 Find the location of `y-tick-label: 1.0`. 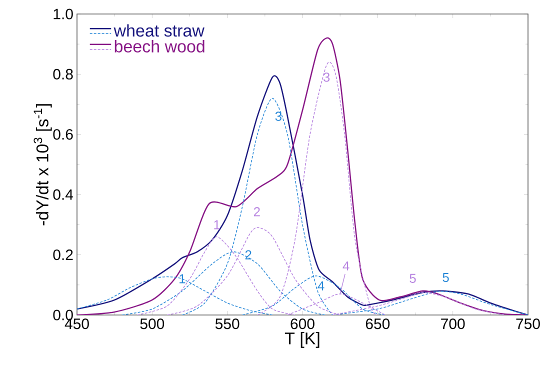

y-tick-label: 1.0 is located at coordinates (63, 14).